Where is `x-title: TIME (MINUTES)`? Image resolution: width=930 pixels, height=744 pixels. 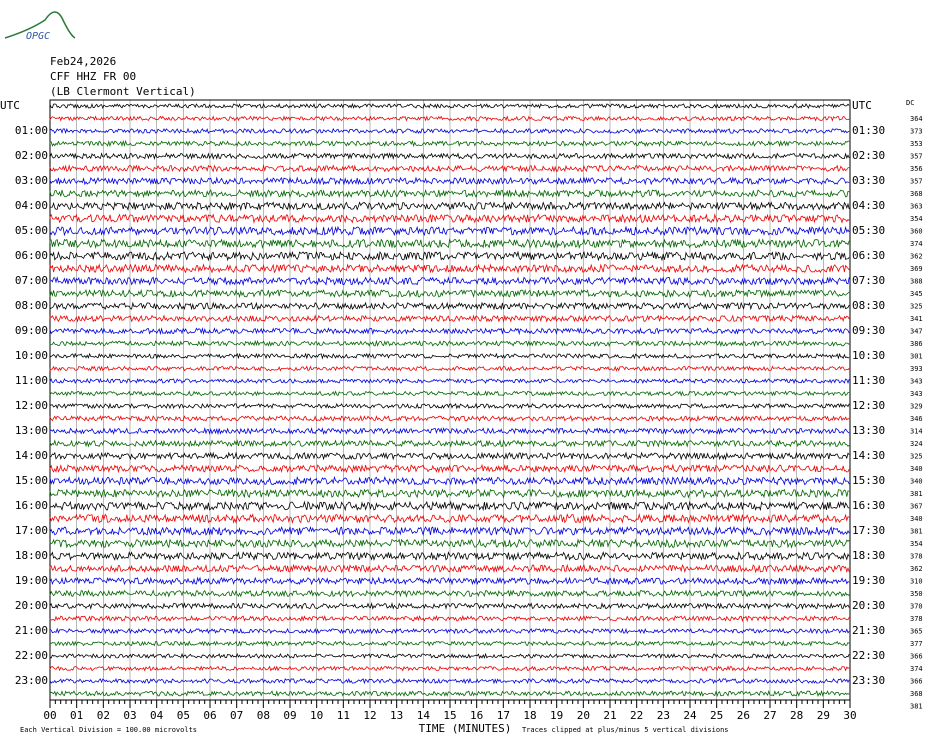 x-title: TIME (MINUTES) is located at coordinates (465, 728).